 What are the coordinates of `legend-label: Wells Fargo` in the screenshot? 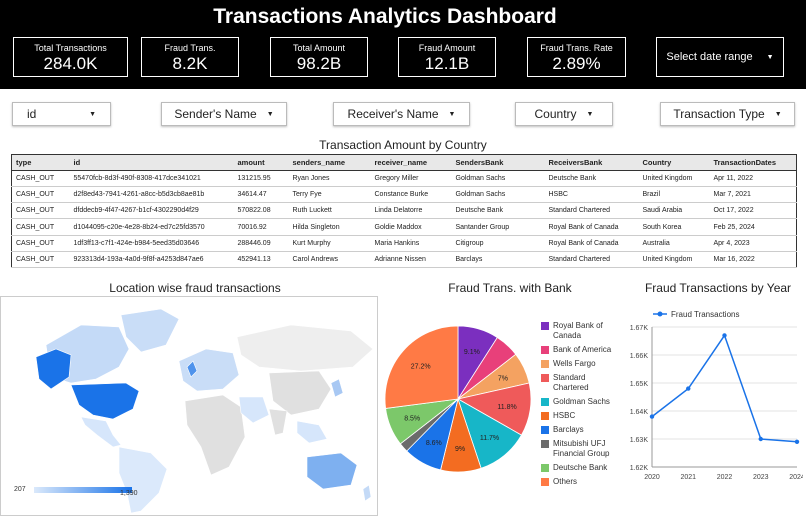 It's located at (574, 363).